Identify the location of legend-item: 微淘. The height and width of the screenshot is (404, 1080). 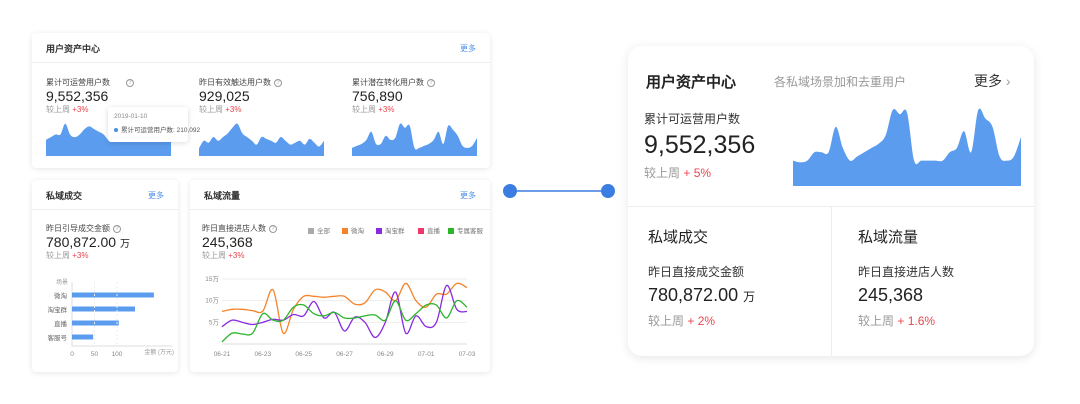
(353, 230).